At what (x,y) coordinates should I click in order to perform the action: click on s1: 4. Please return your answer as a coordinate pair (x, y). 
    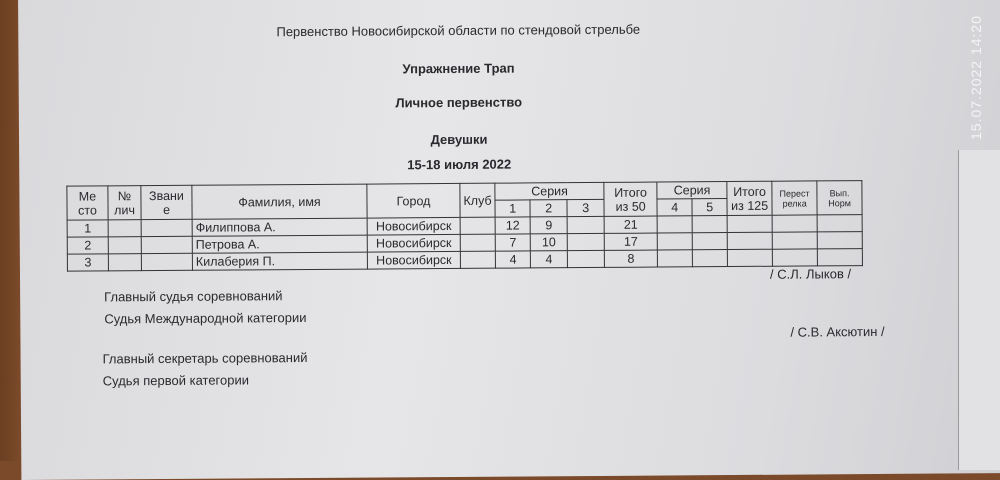
    Looking at the image, I should click on (513, 259).